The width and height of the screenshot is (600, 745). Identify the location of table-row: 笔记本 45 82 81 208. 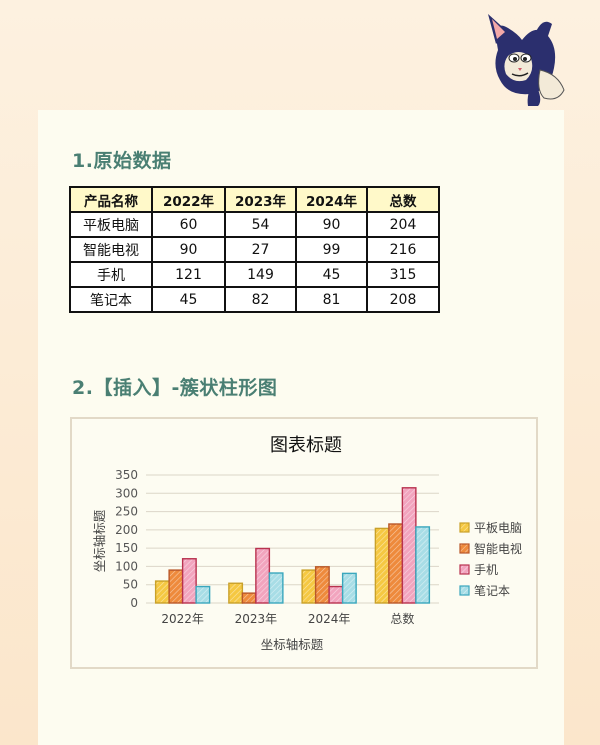
(254, 299).